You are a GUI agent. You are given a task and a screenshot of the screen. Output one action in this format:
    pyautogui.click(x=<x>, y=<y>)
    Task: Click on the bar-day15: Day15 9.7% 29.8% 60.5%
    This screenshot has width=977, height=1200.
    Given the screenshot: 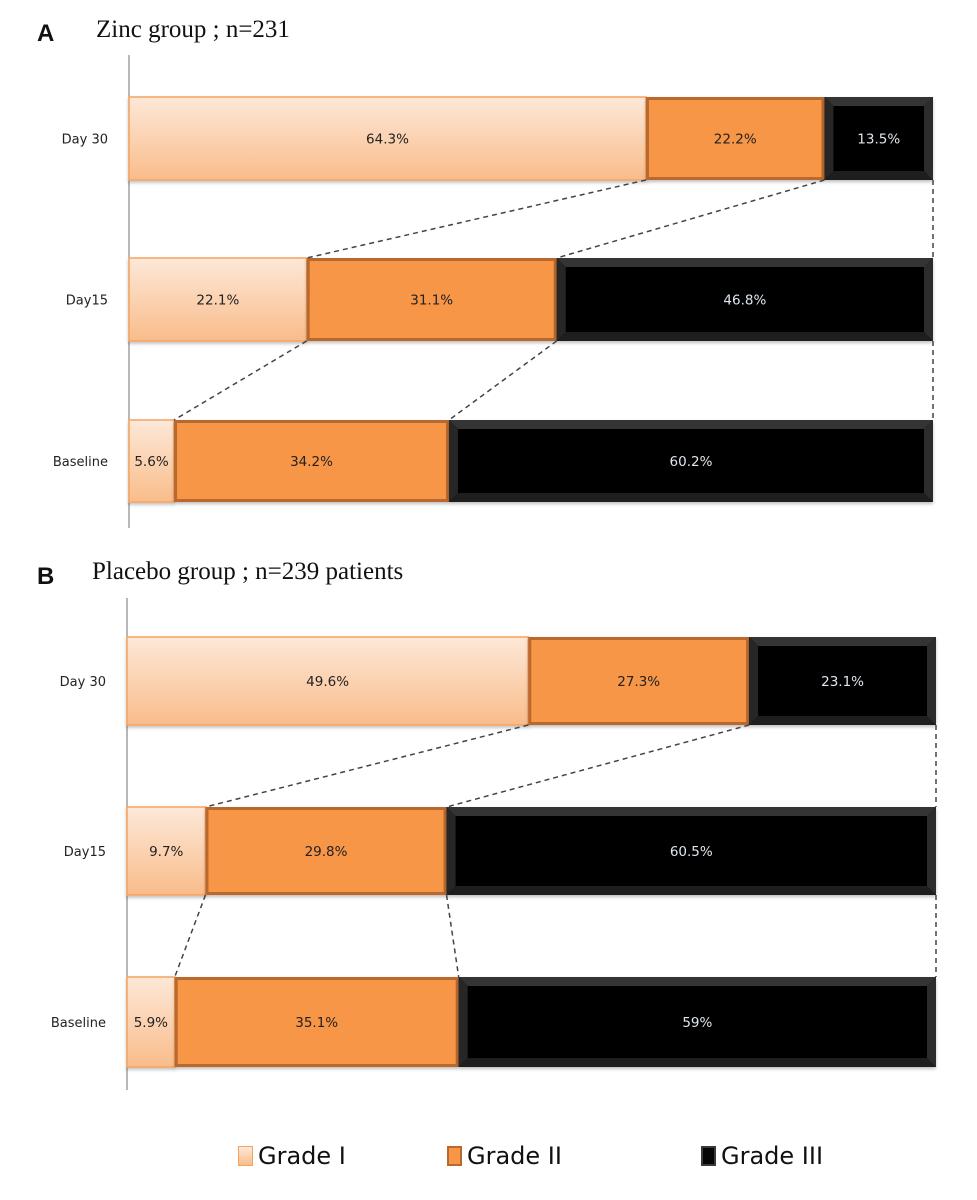 What is the action you would take?
    pyautogui.click(x=500, y=851)
    